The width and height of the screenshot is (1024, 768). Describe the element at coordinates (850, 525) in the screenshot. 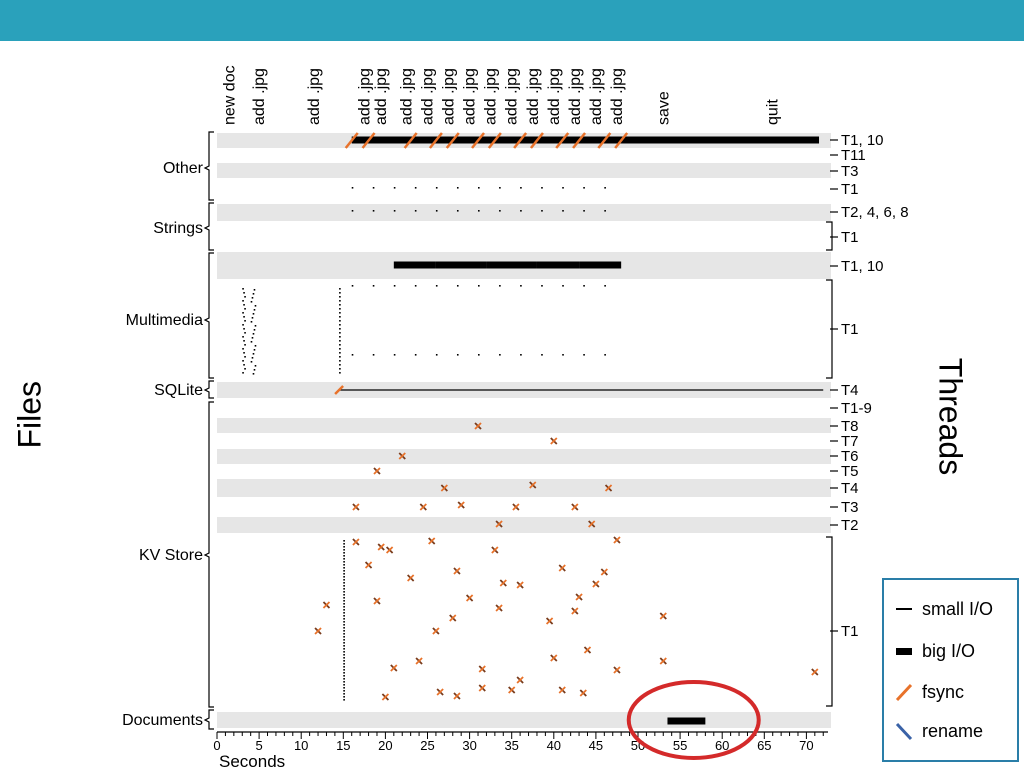

I see `thread-label: T2` at that location.